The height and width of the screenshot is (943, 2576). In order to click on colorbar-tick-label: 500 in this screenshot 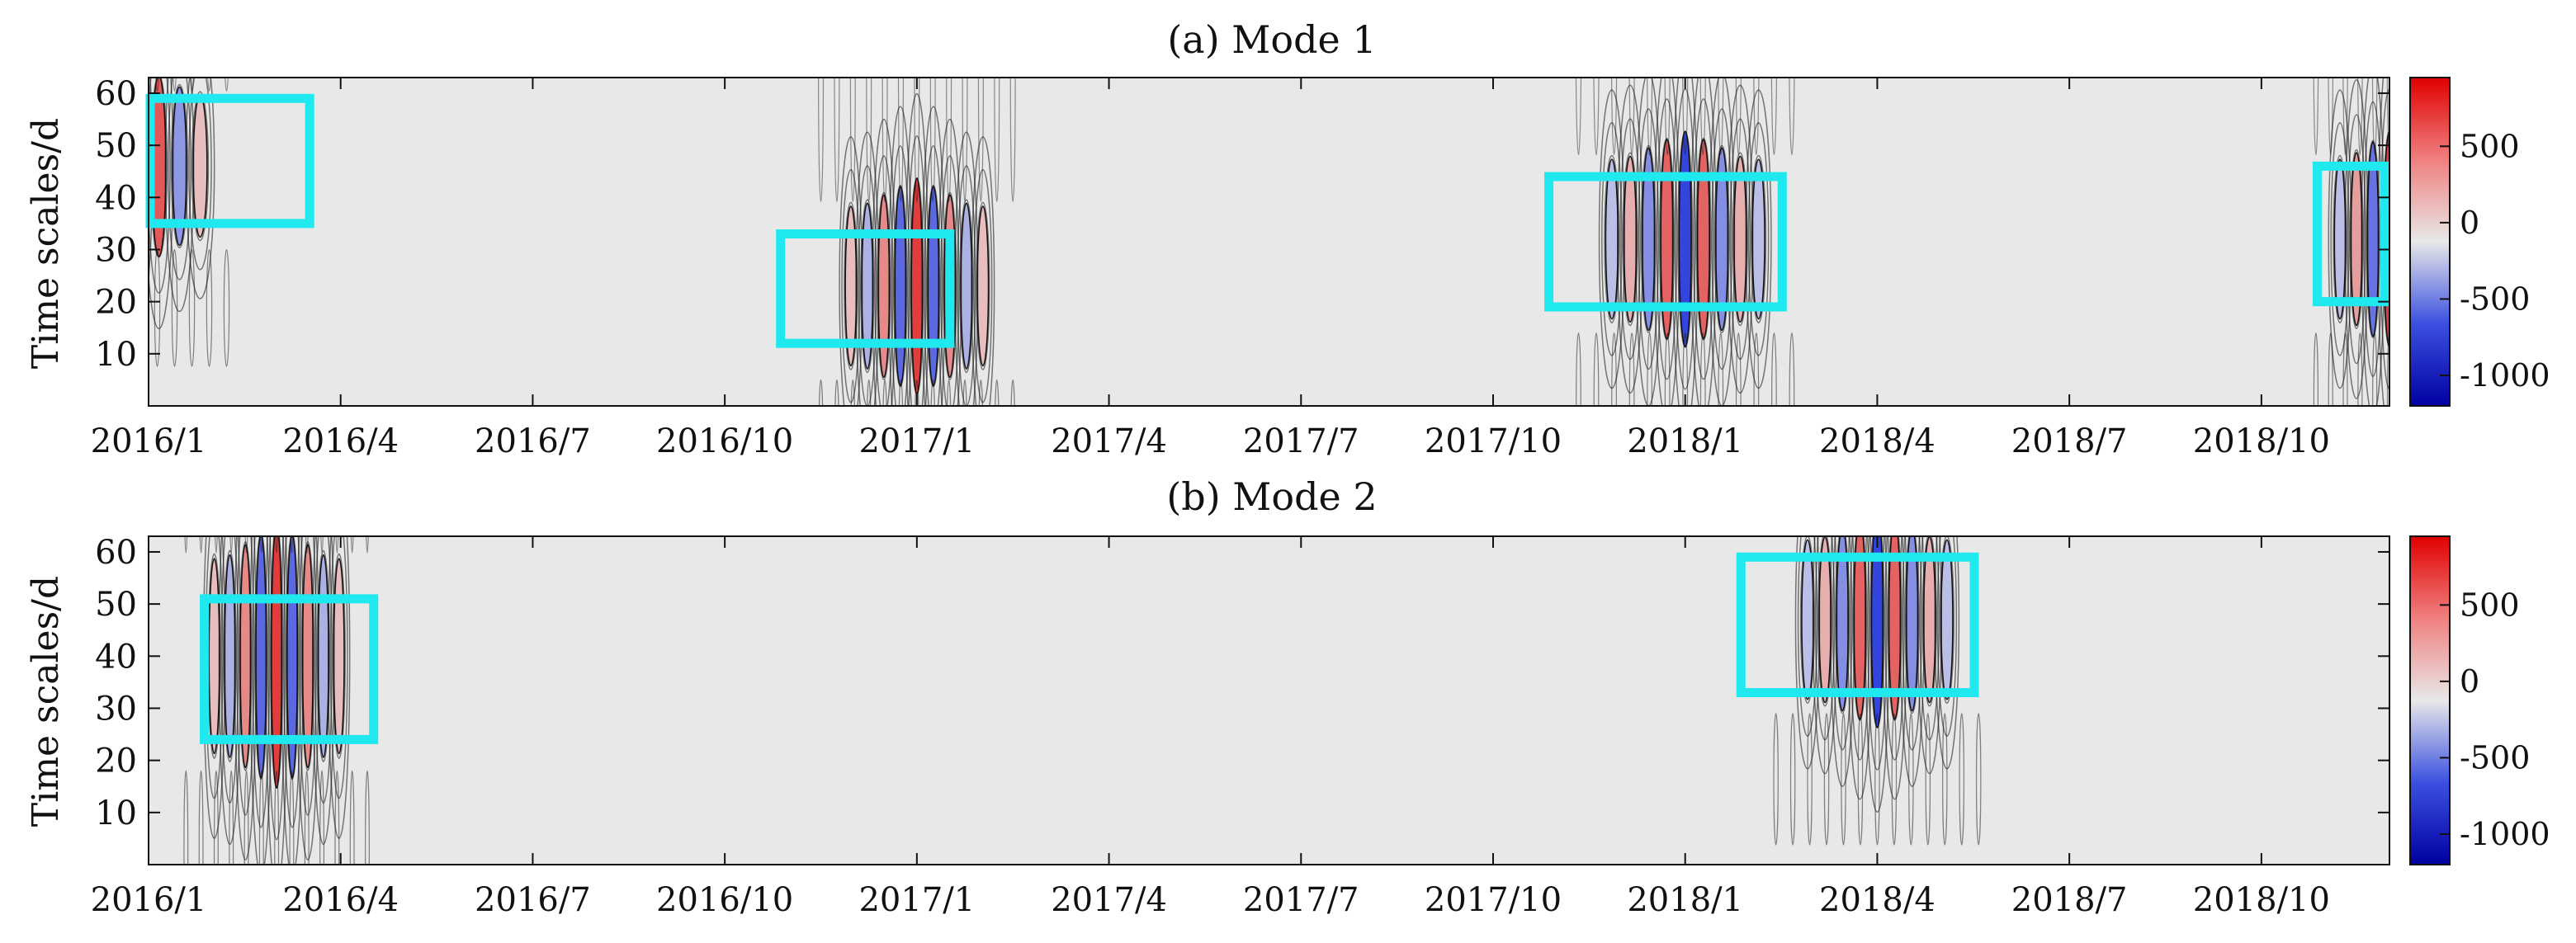, I will do `click(2490, 146)`.